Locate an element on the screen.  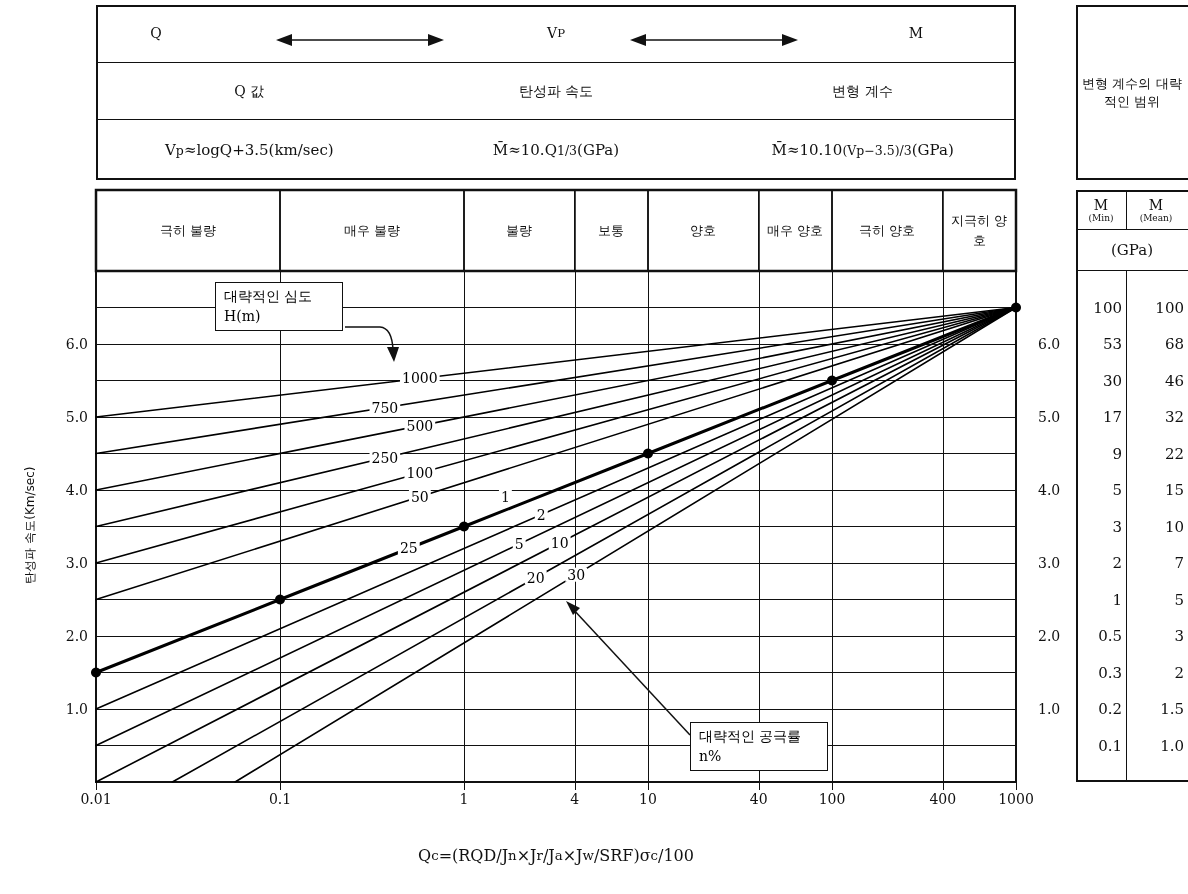
text: 보통 is located at coordinates (611, 230).